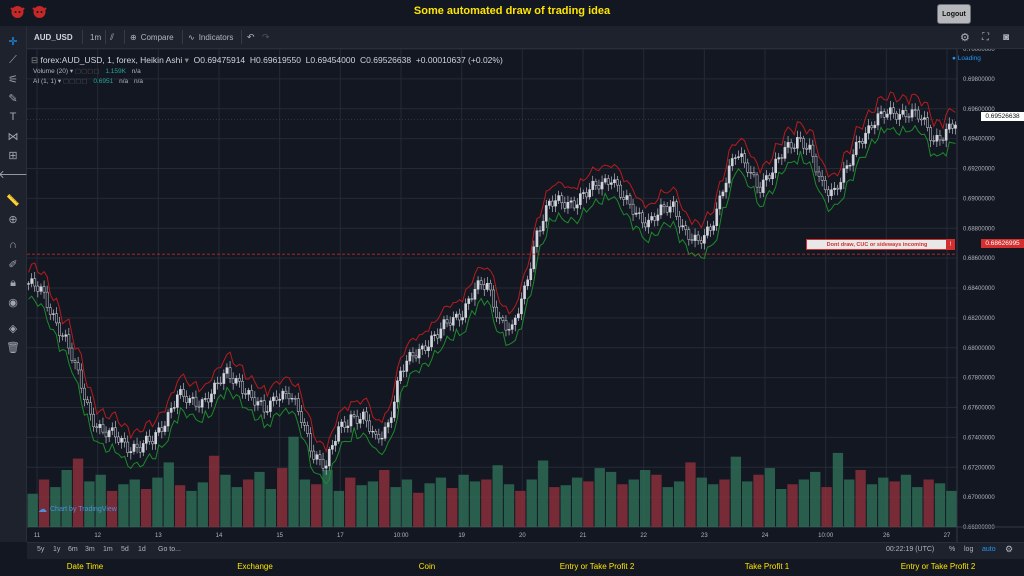 The image size is (1024, 576). Describe the element at coordinates (53, 37) in the screenshot. I see `symbol-search: AUD_USD` at that location.